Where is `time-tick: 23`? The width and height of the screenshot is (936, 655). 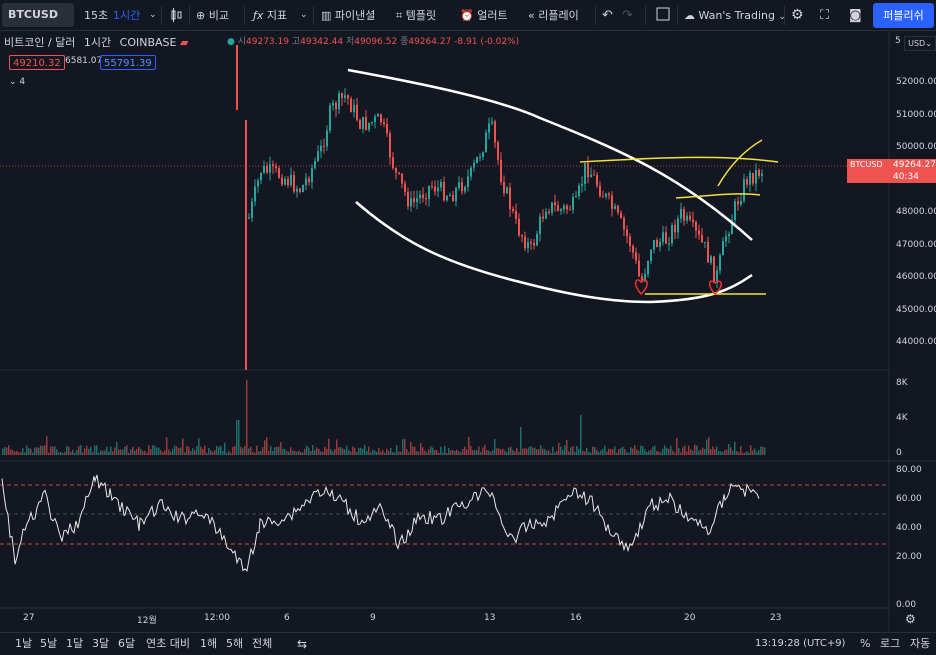 time-tick: 23 is located at coordinates (776, 618).